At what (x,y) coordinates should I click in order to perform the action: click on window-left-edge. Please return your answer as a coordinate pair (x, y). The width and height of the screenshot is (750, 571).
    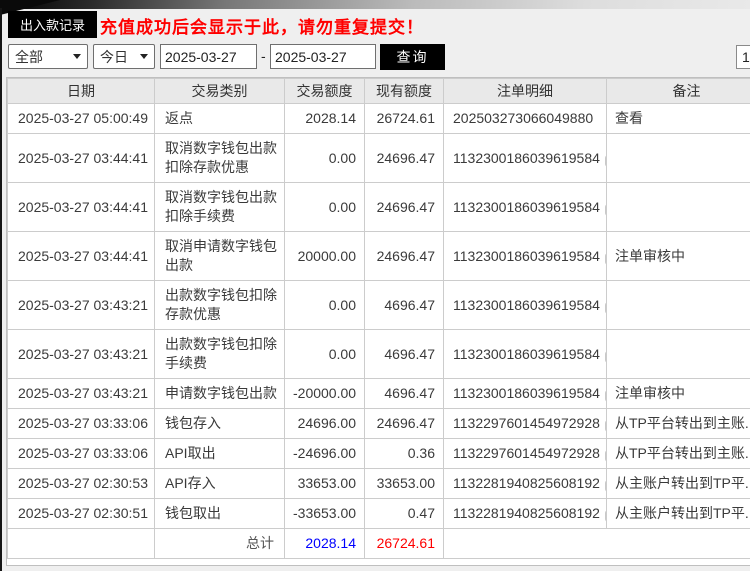
    Looking at the image, I should click on (1, 289).